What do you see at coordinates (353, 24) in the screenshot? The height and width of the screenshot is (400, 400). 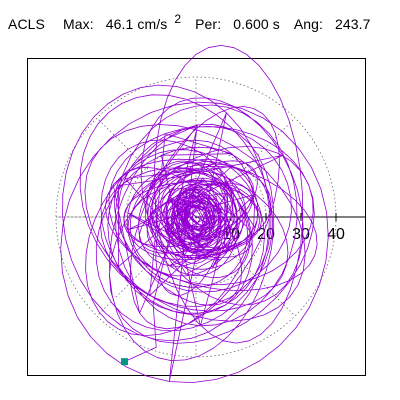 I see `angle-value: 243.7` at bounding box center [353, 24].